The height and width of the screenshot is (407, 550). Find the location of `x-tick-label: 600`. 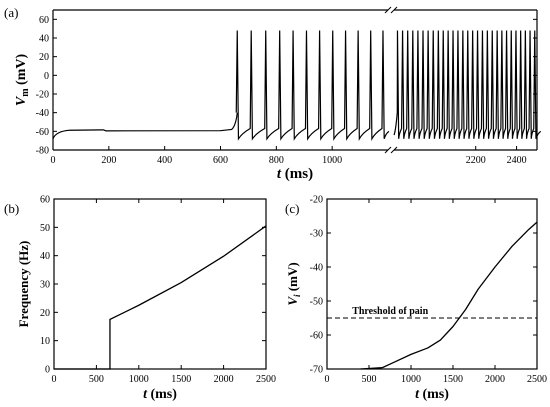

x-tick-label: 600 is located at coordinates (220, 160).